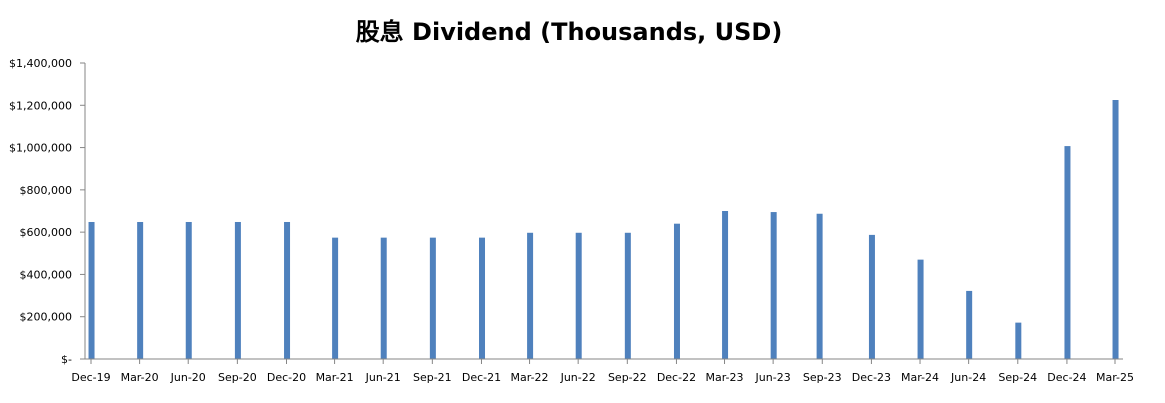 The image size is (1165, 403). I want to click on y-tick-label: $1,200,000, so click(40, 105).